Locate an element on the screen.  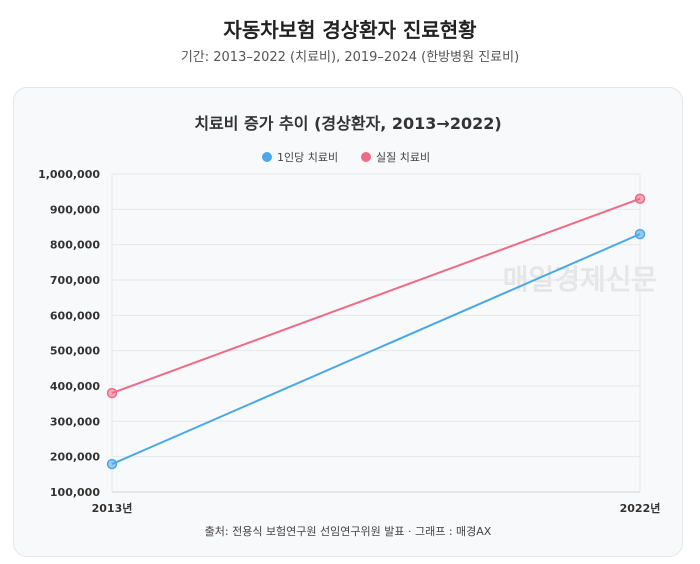
x-axis: 2013년 2022년 is located at coordinates (376, 508).